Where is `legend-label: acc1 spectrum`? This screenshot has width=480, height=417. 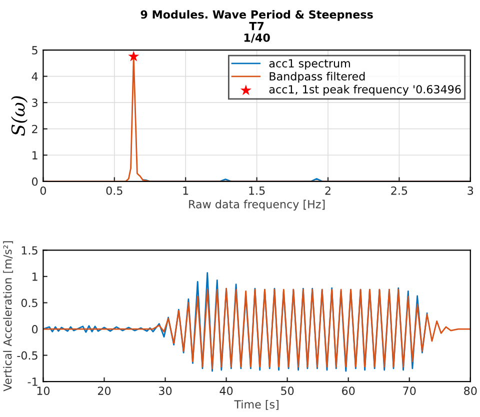 legend-label: acc1 spectrum is located at coordinates (309, 64).